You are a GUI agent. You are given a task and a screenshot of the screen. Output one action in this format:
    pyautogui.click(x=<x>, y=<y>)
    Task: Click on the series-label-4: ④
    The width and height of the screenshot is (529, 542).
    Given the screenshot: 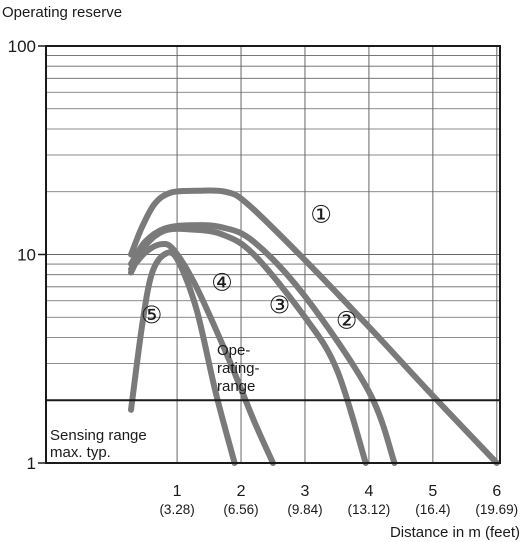 What is the action you would take?
    pyautogui.click(x=222, y=282)
    